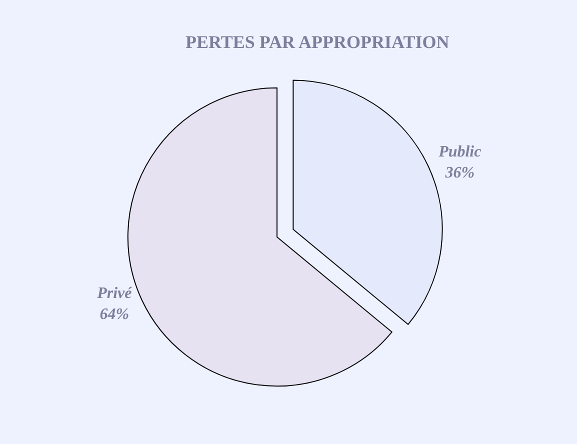 The image size is (577, 444). What do you see at coordinates (115, 314) in the screenshot?
I see `data-label: 64%` at bounding box center [115, 314].